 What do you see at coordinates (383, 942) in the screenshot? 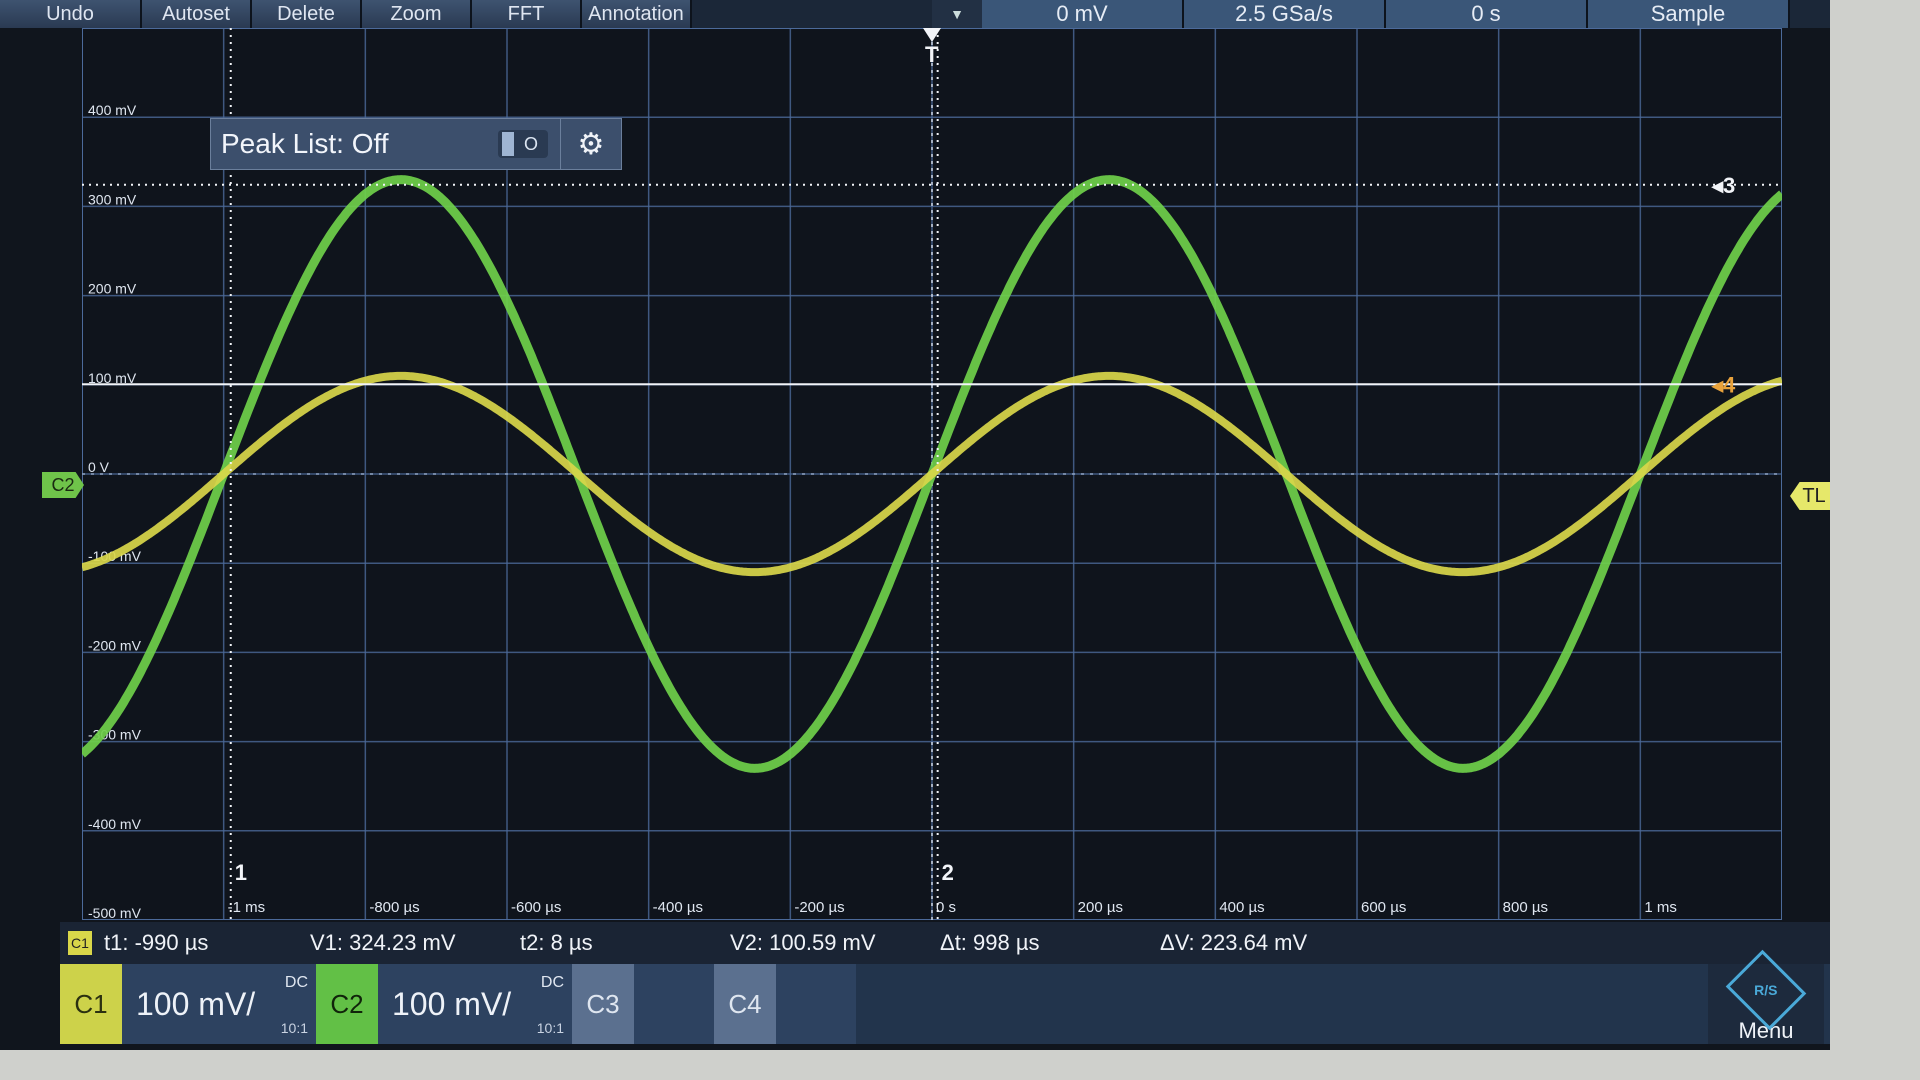
I see `v1-readout: V1: 324.23 mV` at bounding box center [383, 942].